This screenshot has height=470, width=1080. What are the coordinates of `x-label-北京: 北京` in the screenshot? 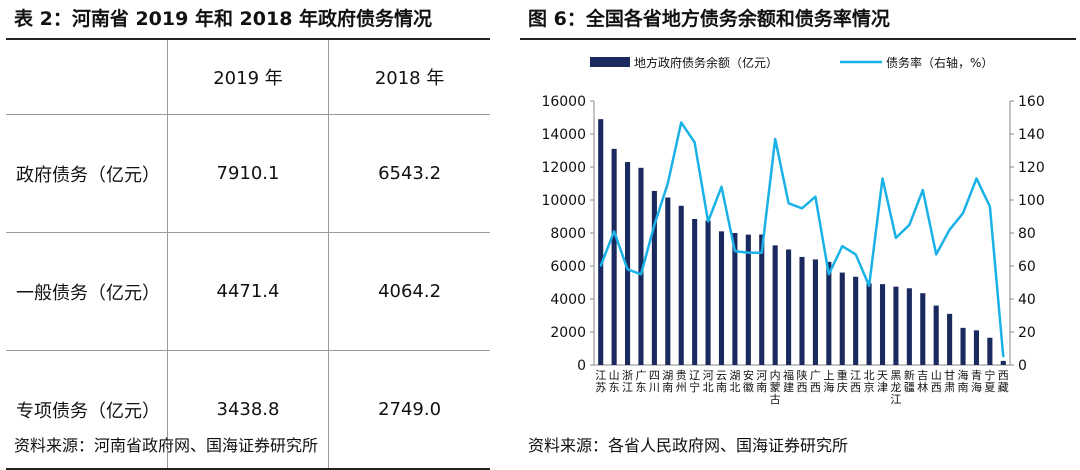 It's located at (869, 381).